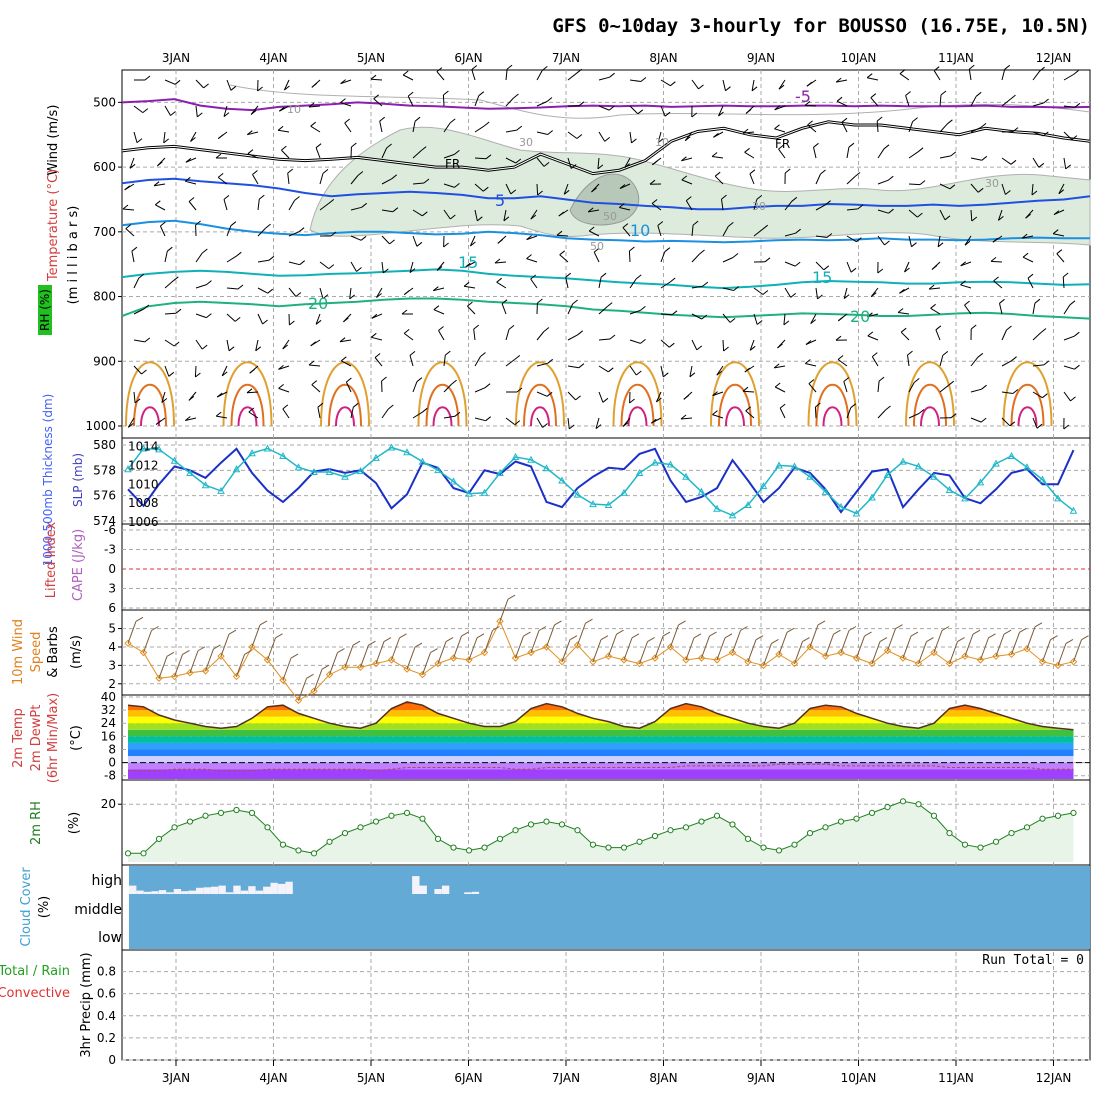  Describe the element at coordinates (112, 665) in the screenshot. I see `wind10-tick-label: 3` at that location.